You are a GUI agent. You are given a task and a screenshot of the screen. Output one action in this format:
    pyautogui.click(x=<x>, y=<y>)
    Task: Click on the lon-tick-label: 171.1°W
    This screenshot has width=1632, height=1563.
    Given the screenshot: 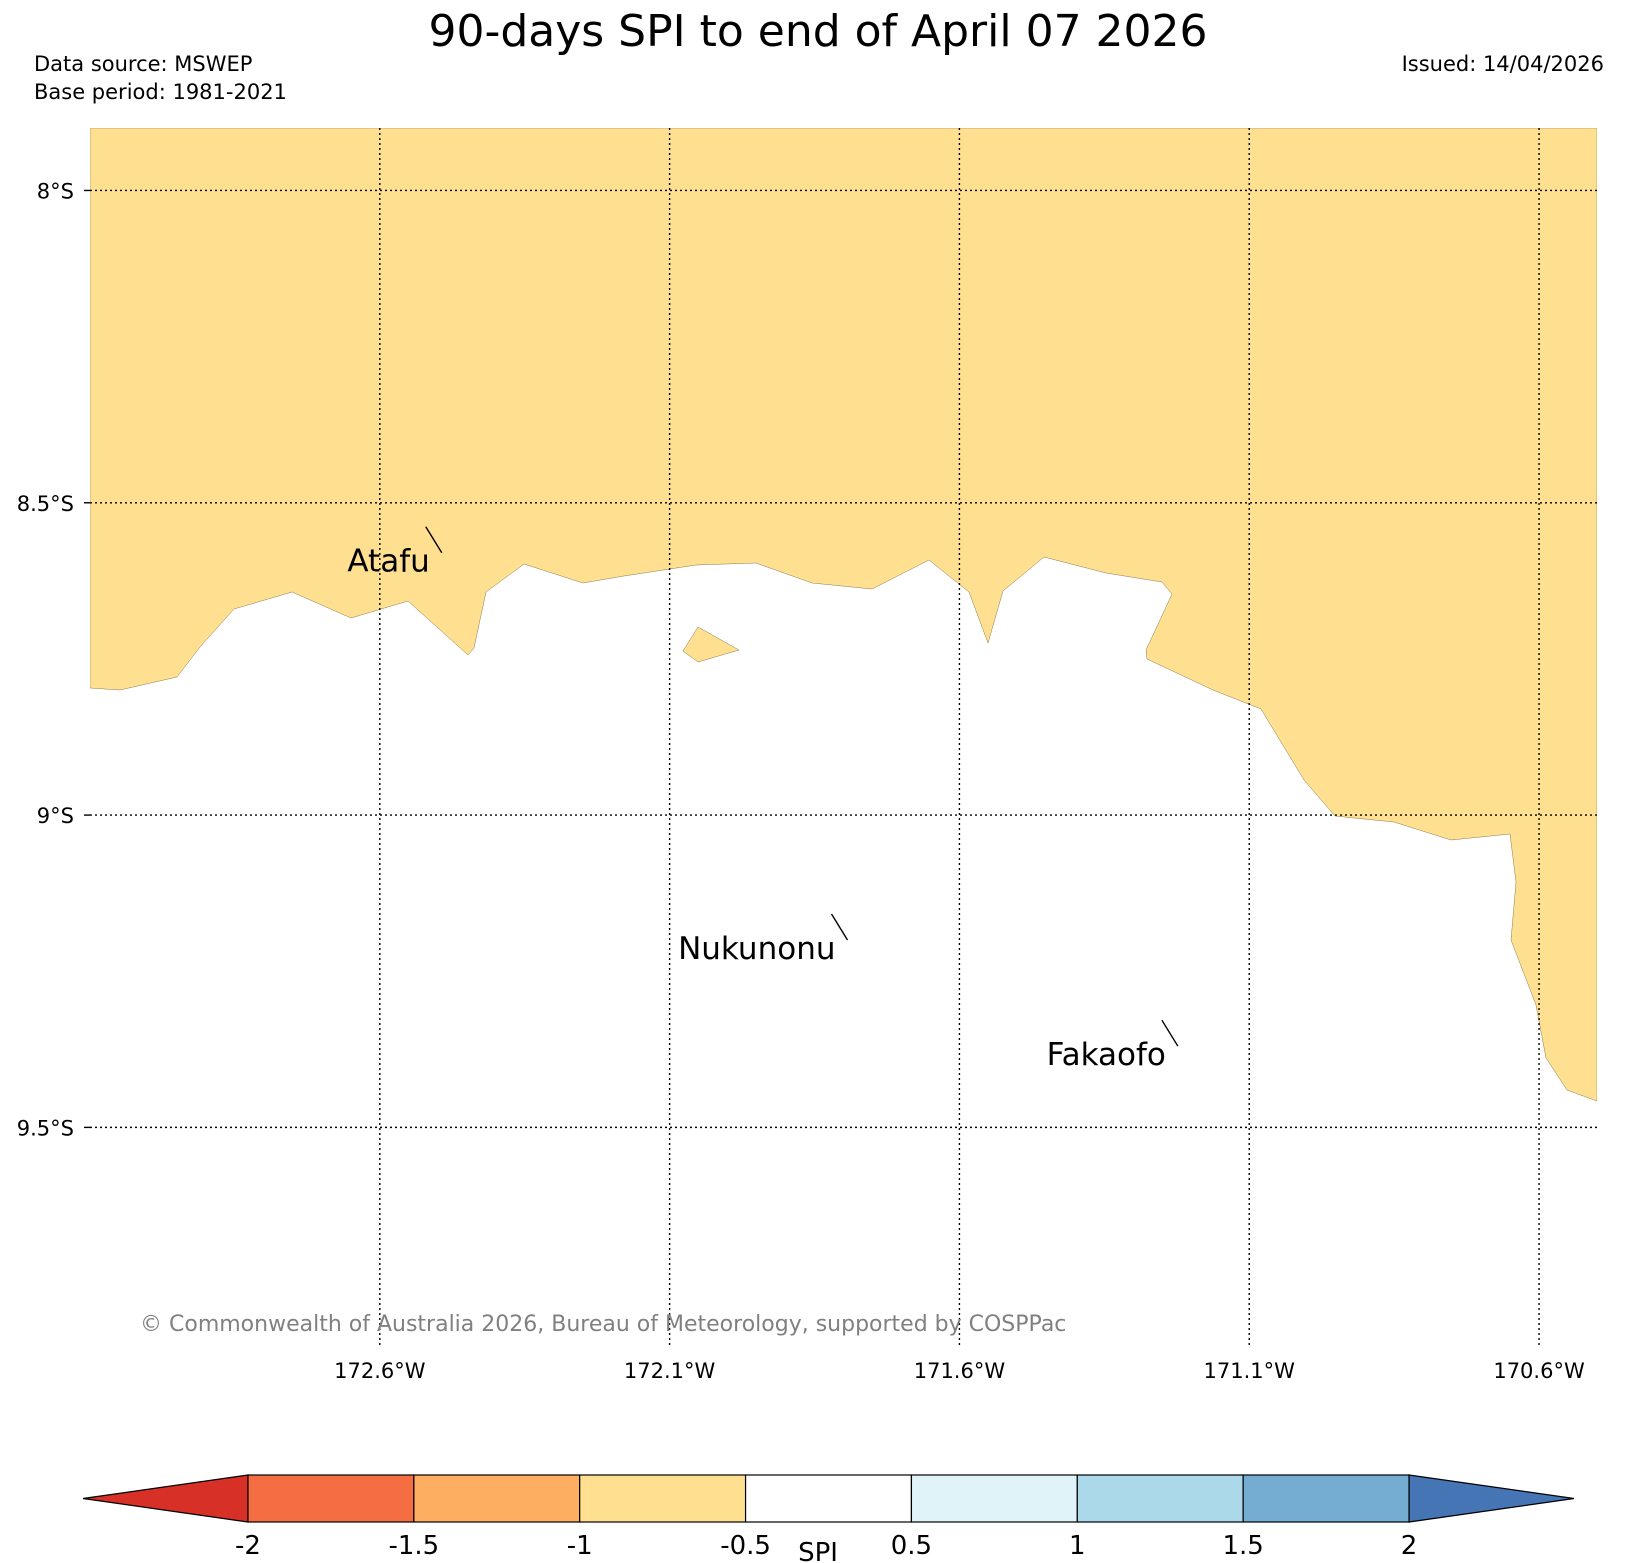 What is the action you would take?
    pyautogui.click(x=1250, y=1371)
    